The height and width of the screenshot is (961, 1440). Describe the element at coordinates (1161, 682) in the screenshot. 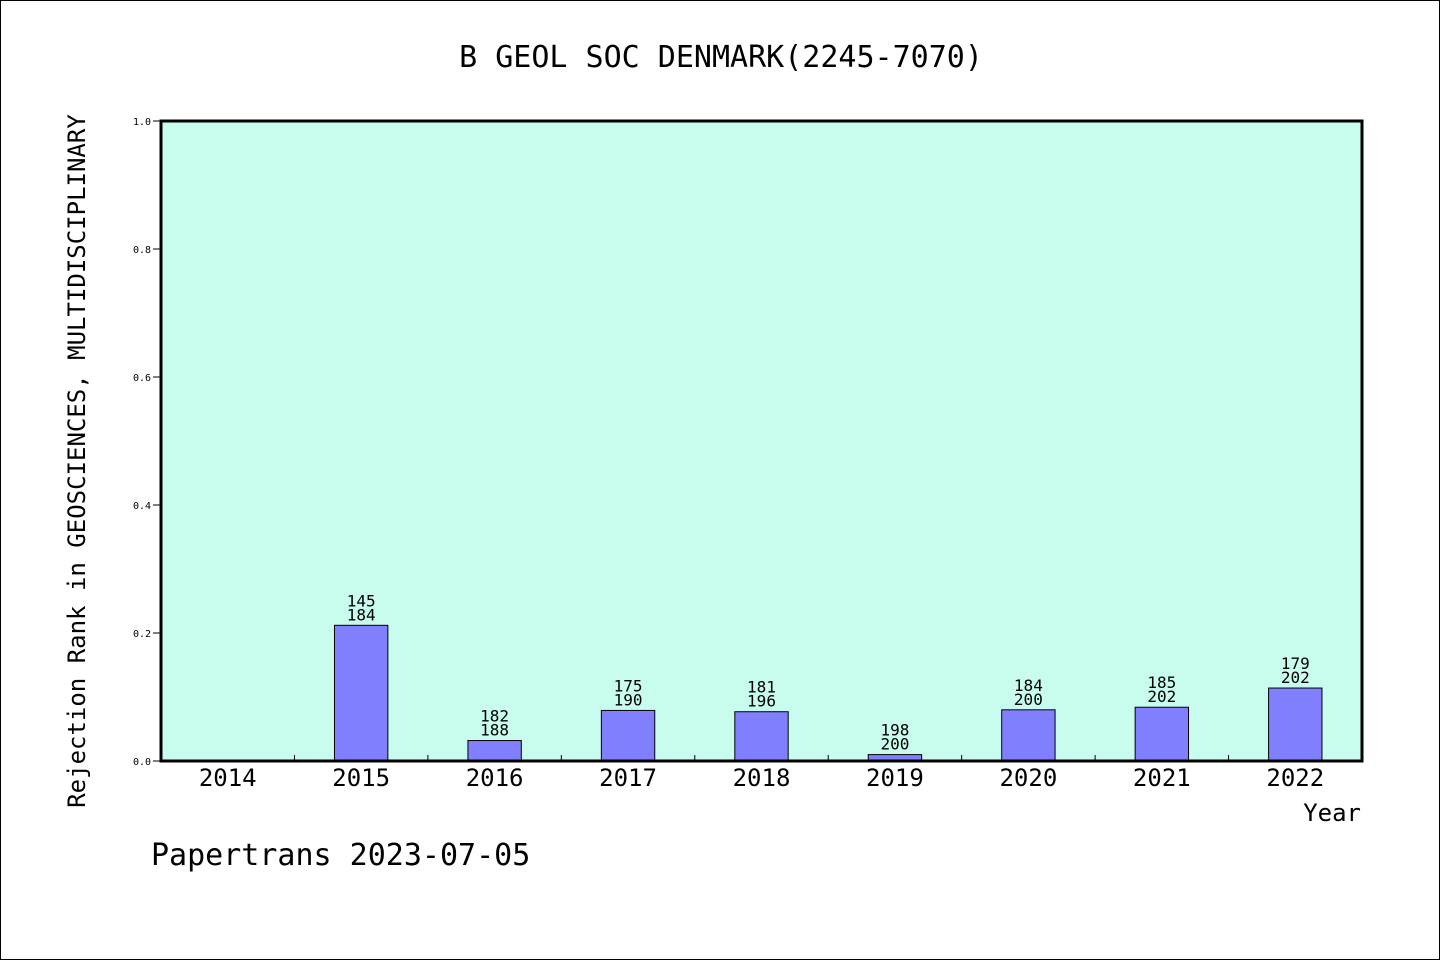

I see `data-label-top: 185` at that location.